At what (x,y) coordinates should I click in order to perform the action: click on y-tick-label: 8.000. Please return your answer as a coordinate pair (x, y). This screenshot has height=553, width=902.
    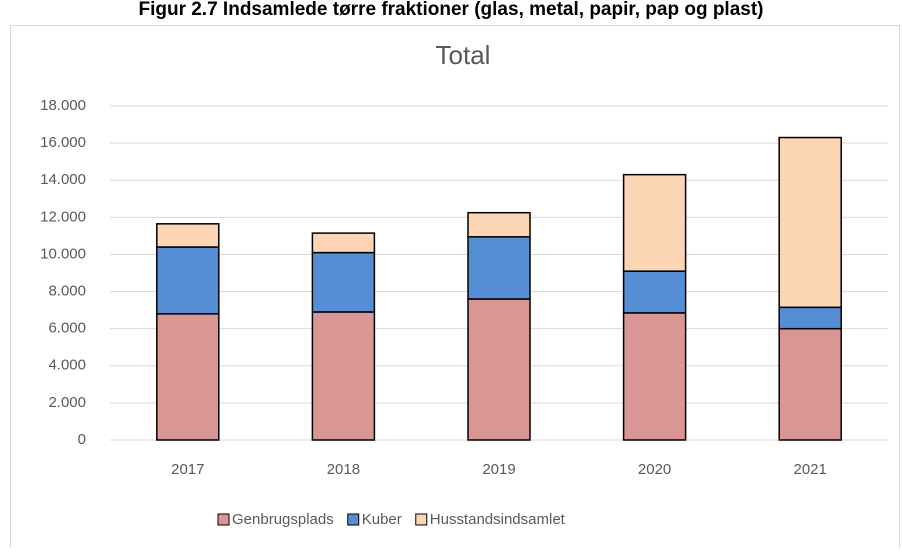
    Looking at the image, I should click on (67, 291).